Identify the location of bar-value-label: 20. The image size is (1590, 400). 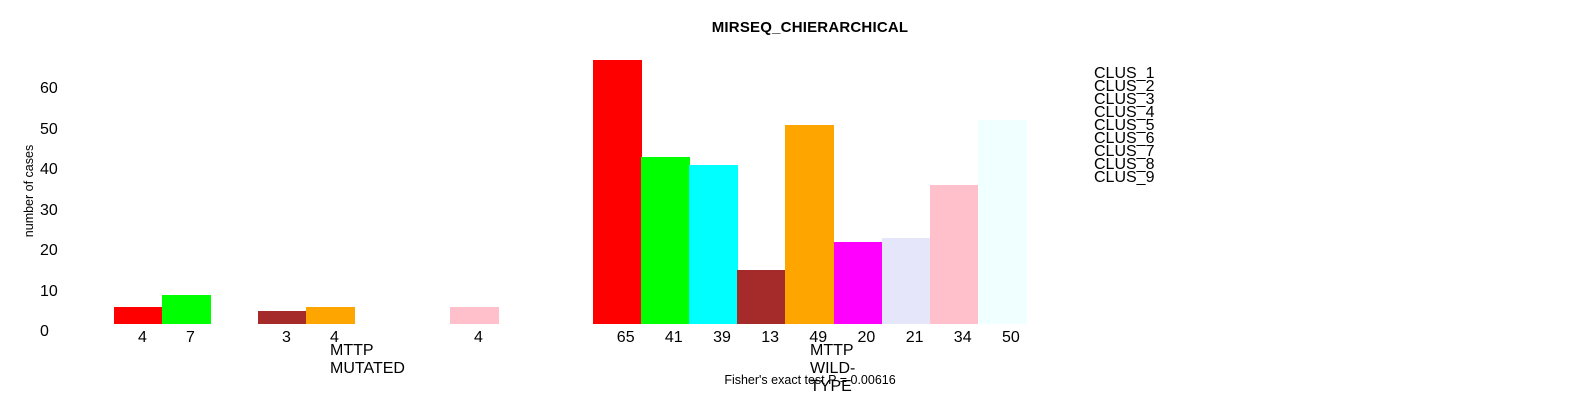
(866, 337).